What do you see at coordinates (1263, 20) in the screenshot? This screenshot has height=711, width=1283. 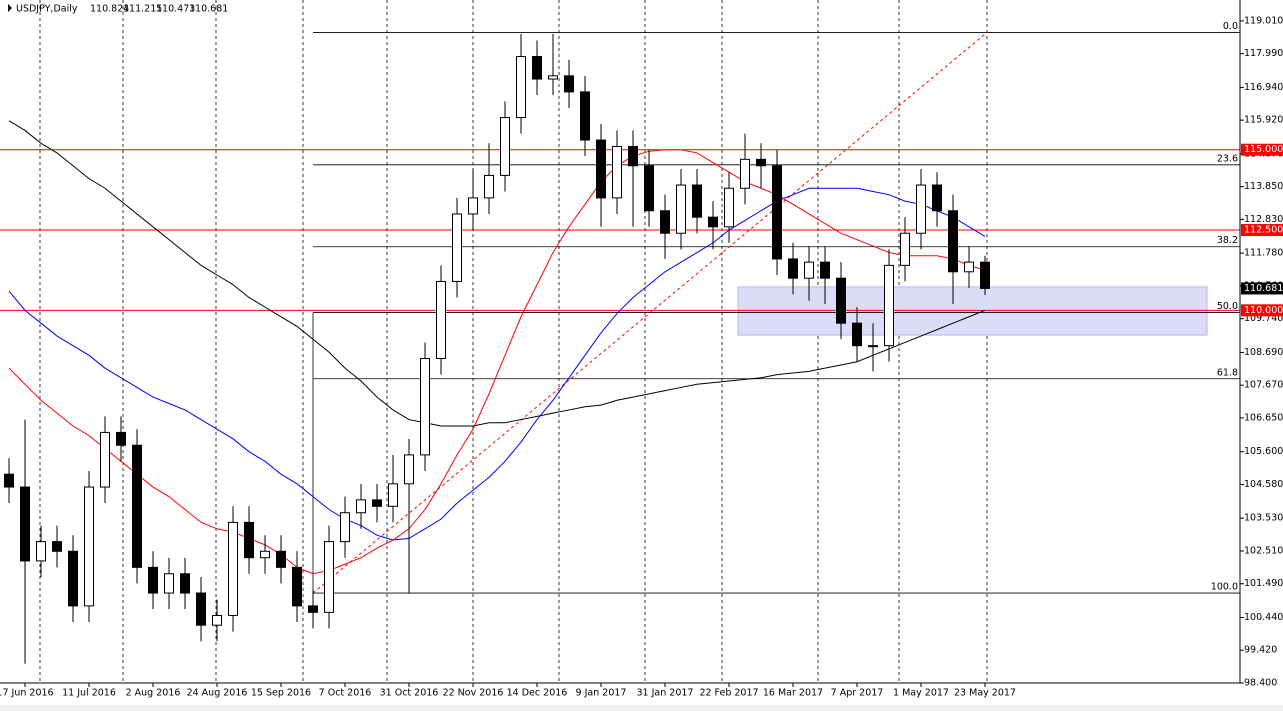 I see `y-tick-label: 119.010` at bounding box center [1263, 20].